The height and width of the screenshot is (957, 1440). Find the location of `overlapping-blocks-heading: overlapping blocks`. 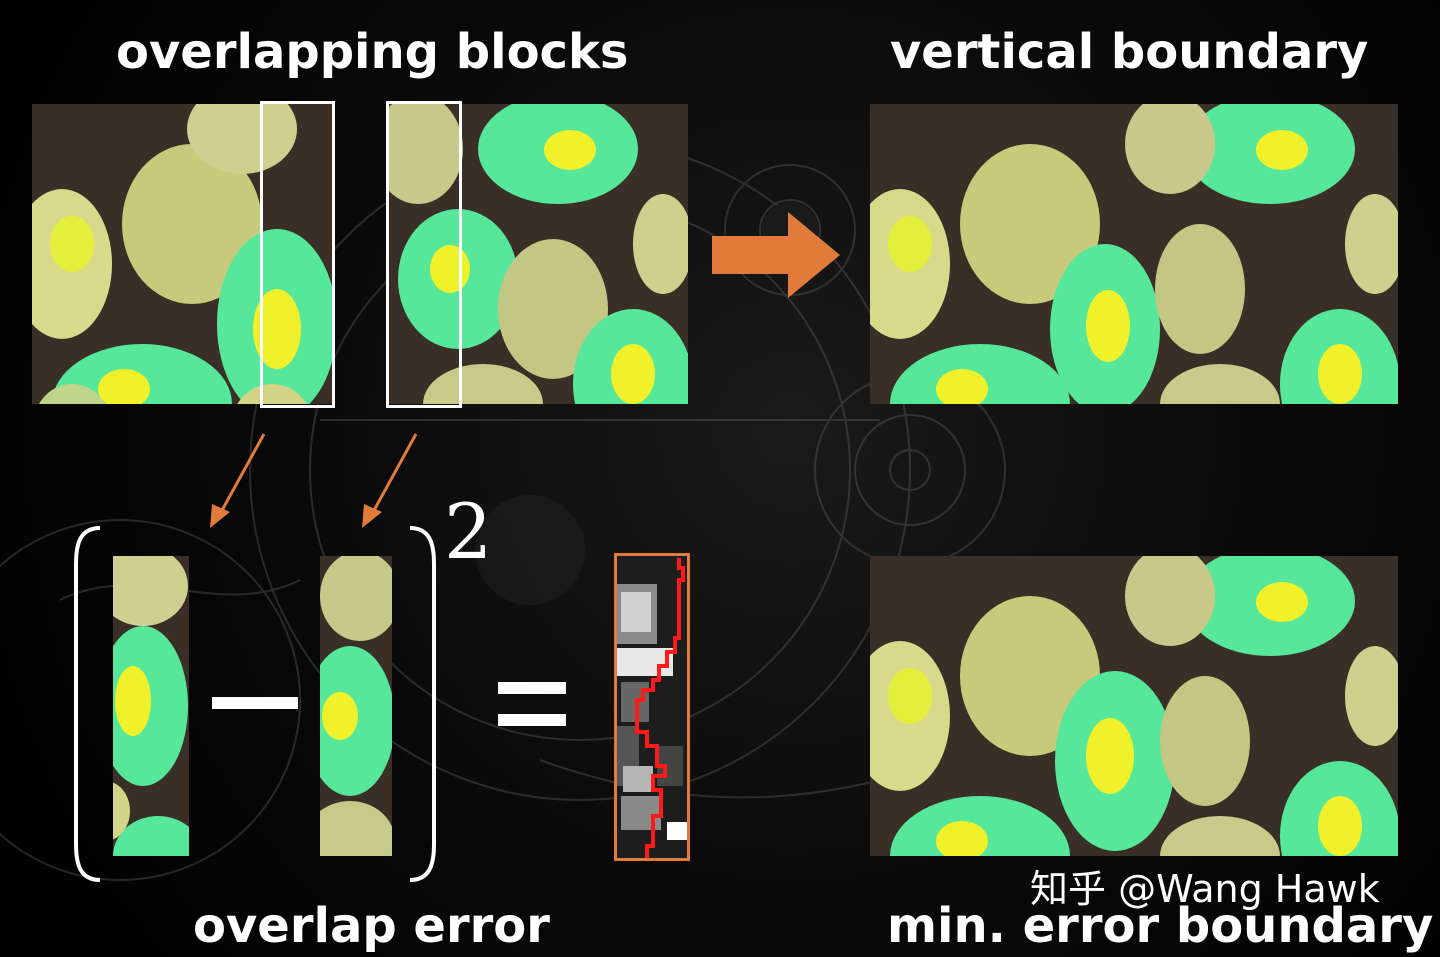

overlapping-blocks-heading: overlapping blocks is located at coordinates (372, 52).